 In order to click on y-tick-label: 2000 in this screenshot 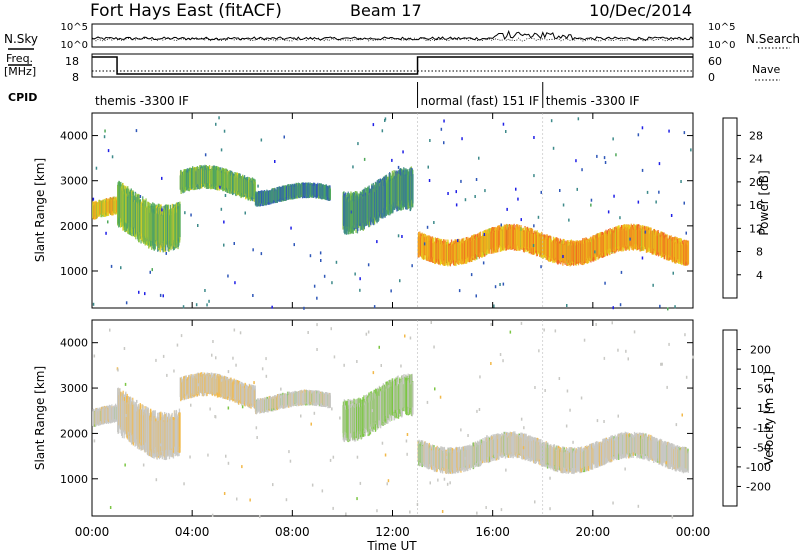, I will do `click(74, 226)`.